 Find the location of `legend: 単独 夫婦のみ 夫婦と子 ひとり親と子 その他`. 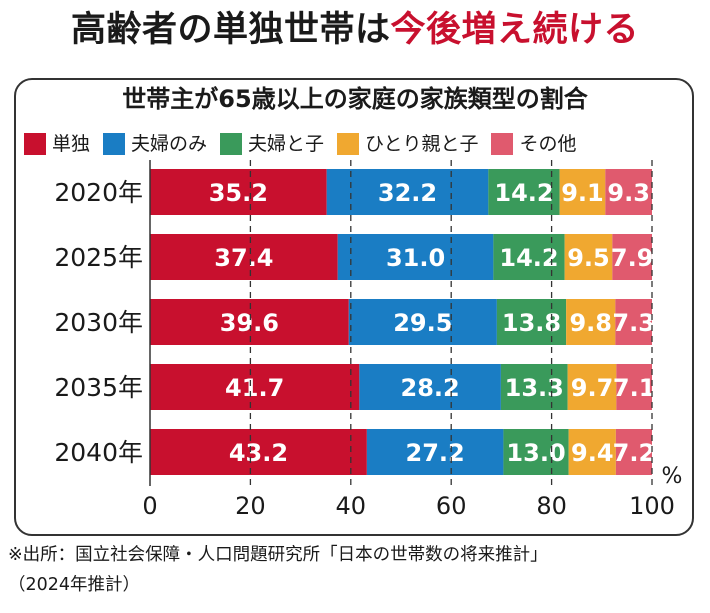

legend: 単独 夫婦のみ 夫婦と子 ひとり親と子 その他 is located at coordinates (359, 144).